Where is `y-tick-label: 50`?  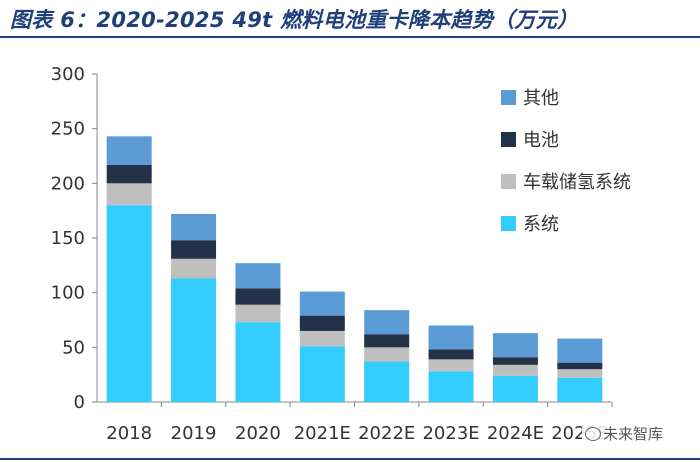 y-tick-label: 50 is located at coordinates (73, 347).